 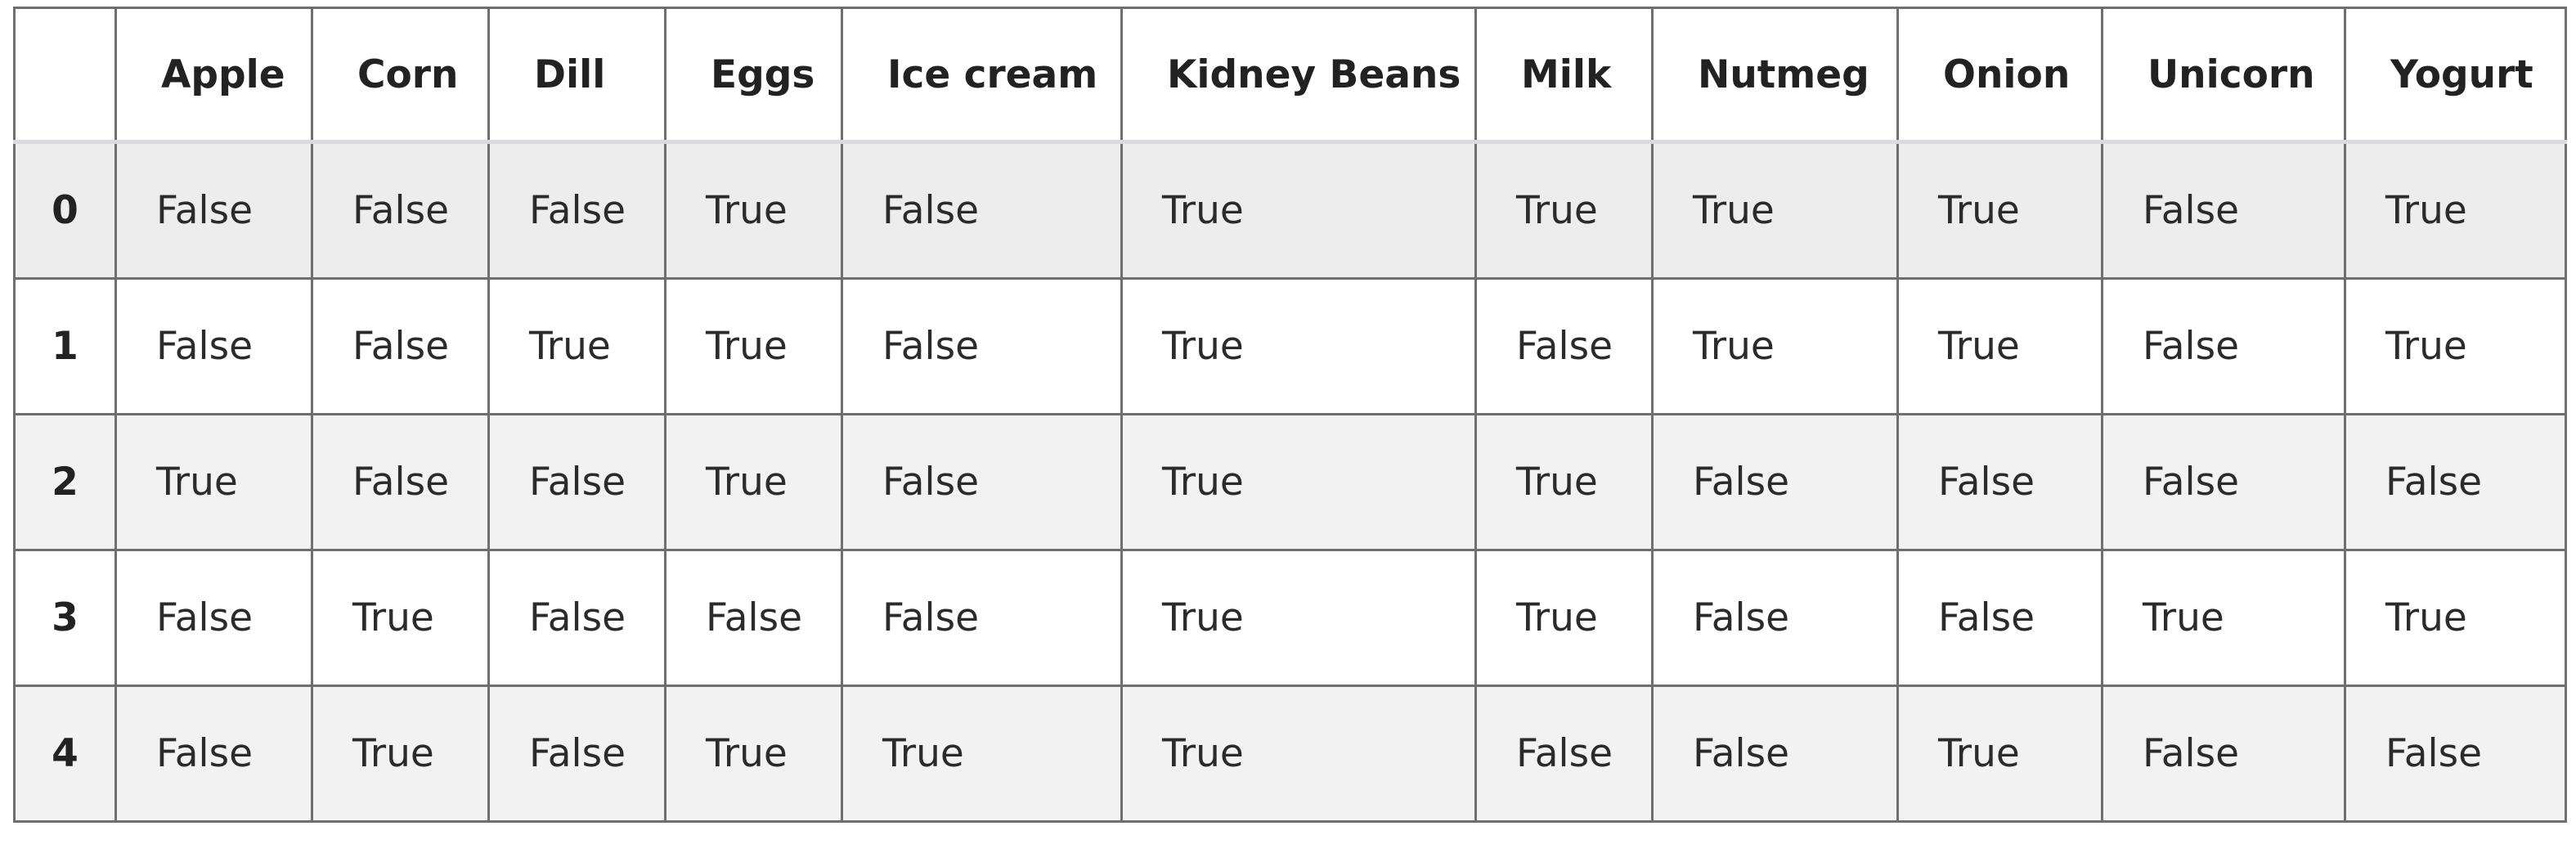 I want to click on index-header-cell, so click(x=65, y=75).